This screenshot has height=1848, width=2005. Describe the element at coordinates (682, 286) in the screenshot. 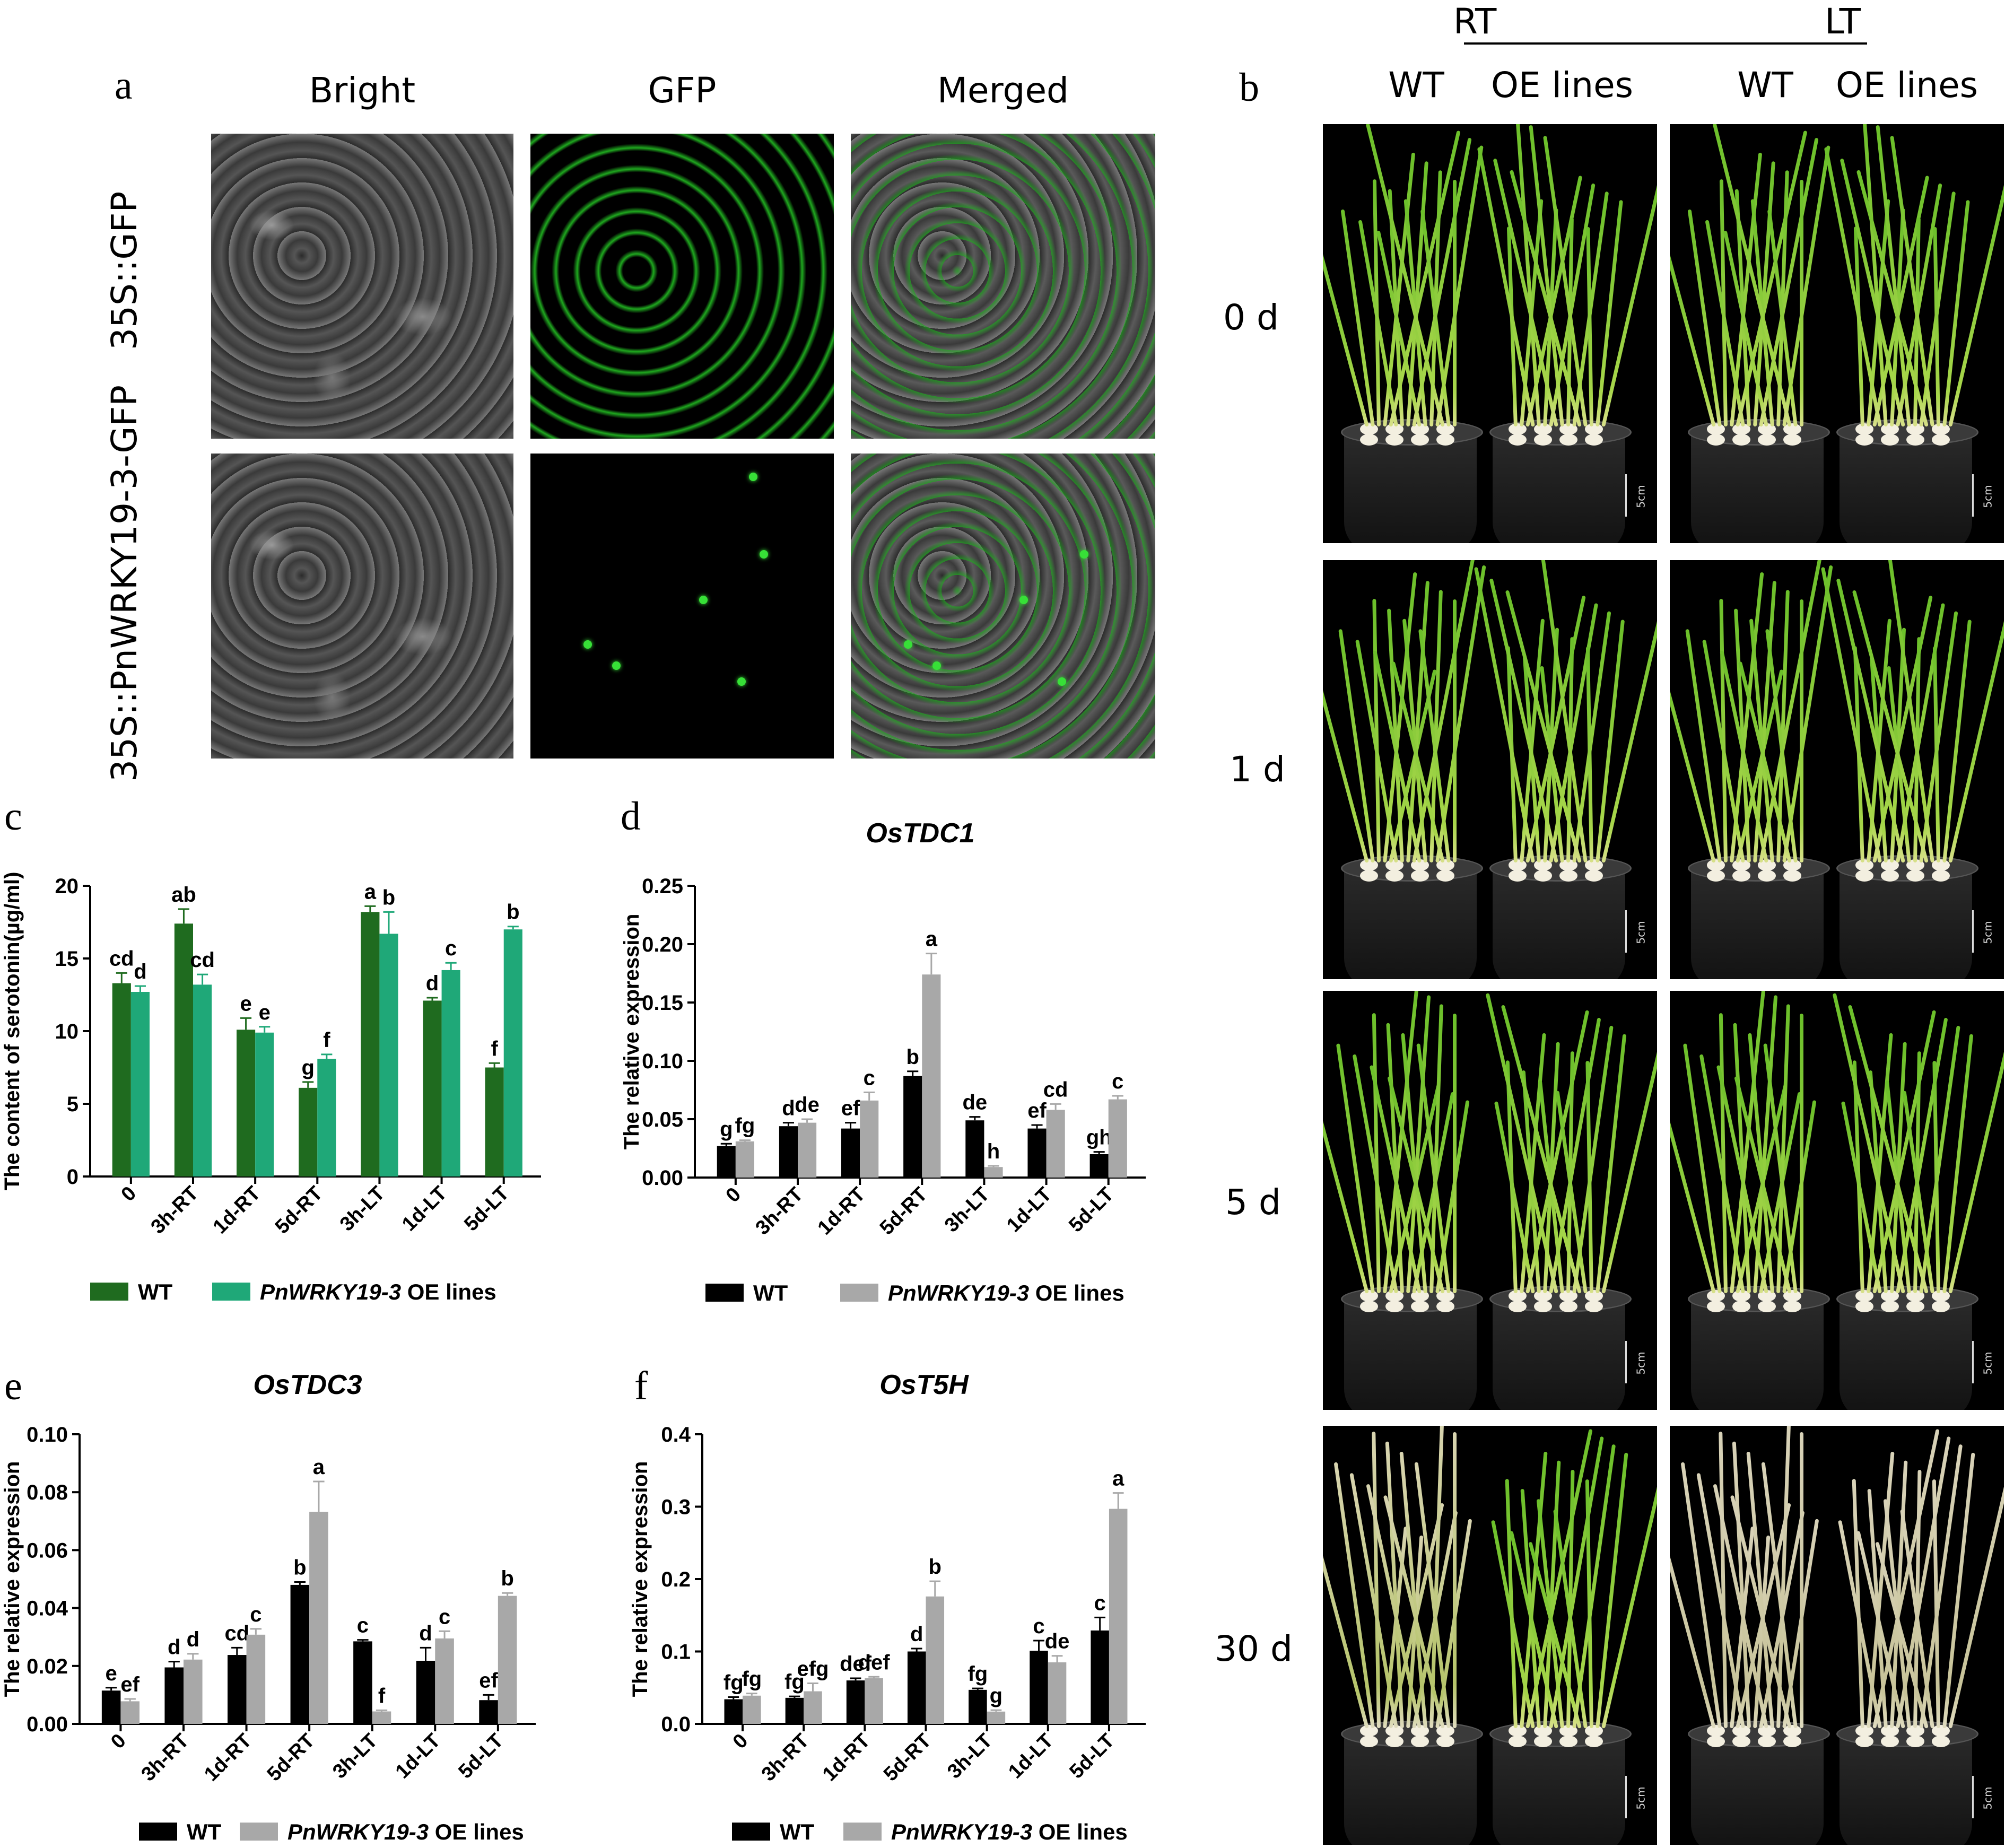

I see `micrograph-gfp-35s-gfp` at that location.